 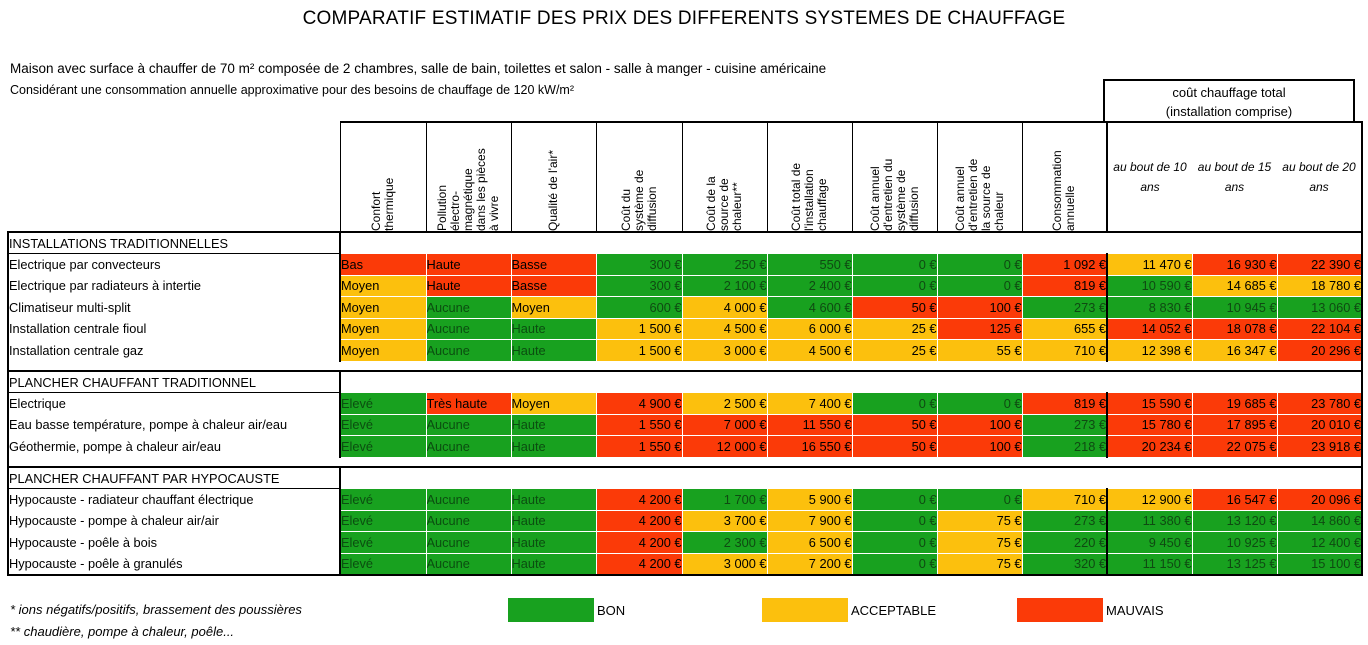 What do you see at coordinates (174, 177) in the screenshot?
I see `header-blank` at bounding box center [174, 177].